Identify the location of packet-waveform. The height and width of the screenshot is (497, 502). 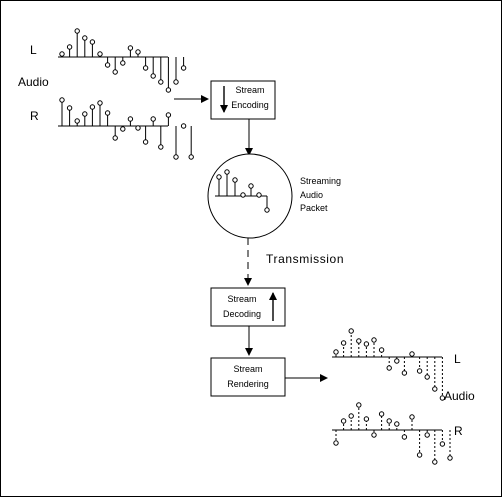
(242, 191).